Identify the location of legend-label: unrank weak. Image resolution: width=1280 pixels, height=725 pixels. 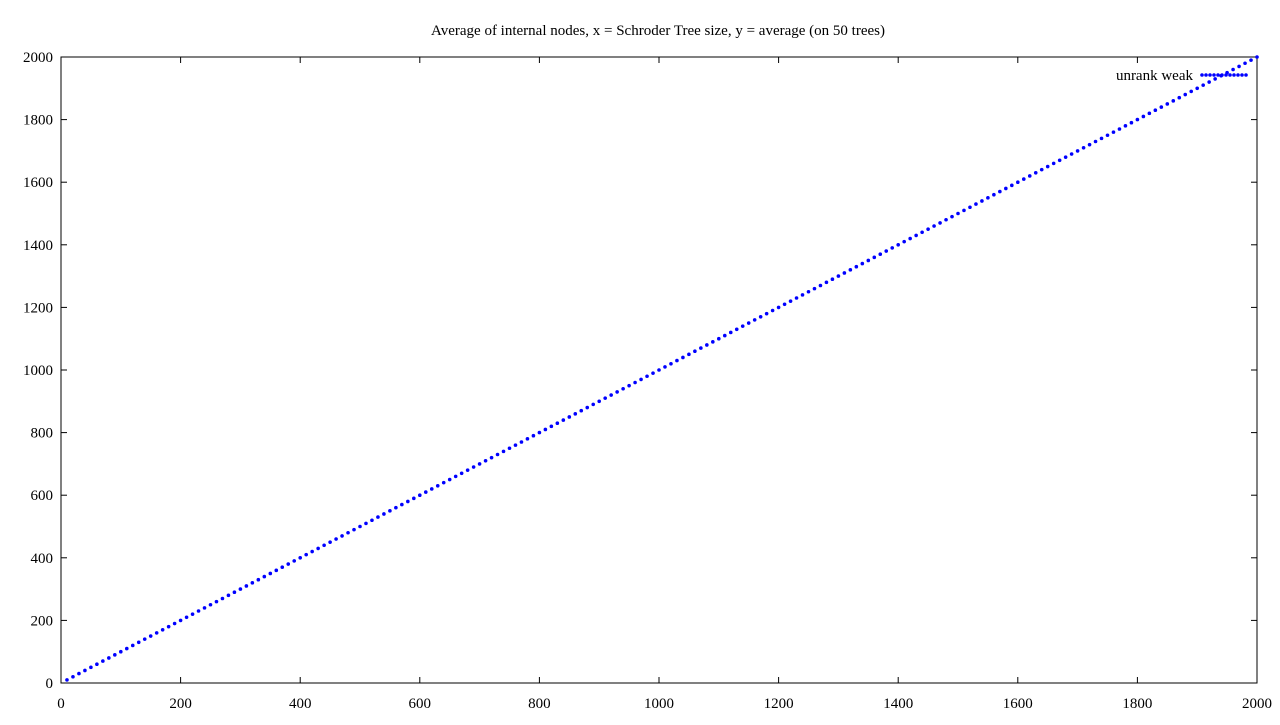
(1155, 76).